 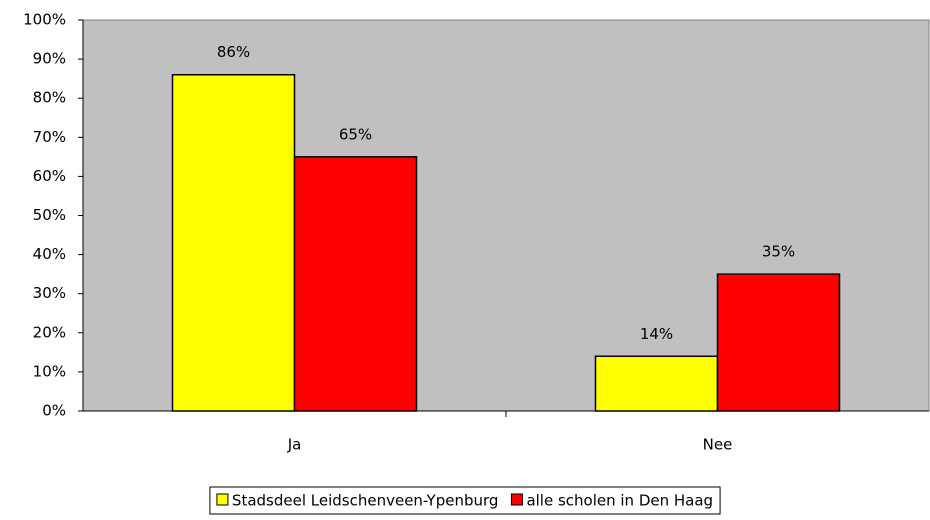 What do you see at coordinates (54, 411) in the screenshot?
I see `y-tick-label: 0%` at bounding box center [54, 411].